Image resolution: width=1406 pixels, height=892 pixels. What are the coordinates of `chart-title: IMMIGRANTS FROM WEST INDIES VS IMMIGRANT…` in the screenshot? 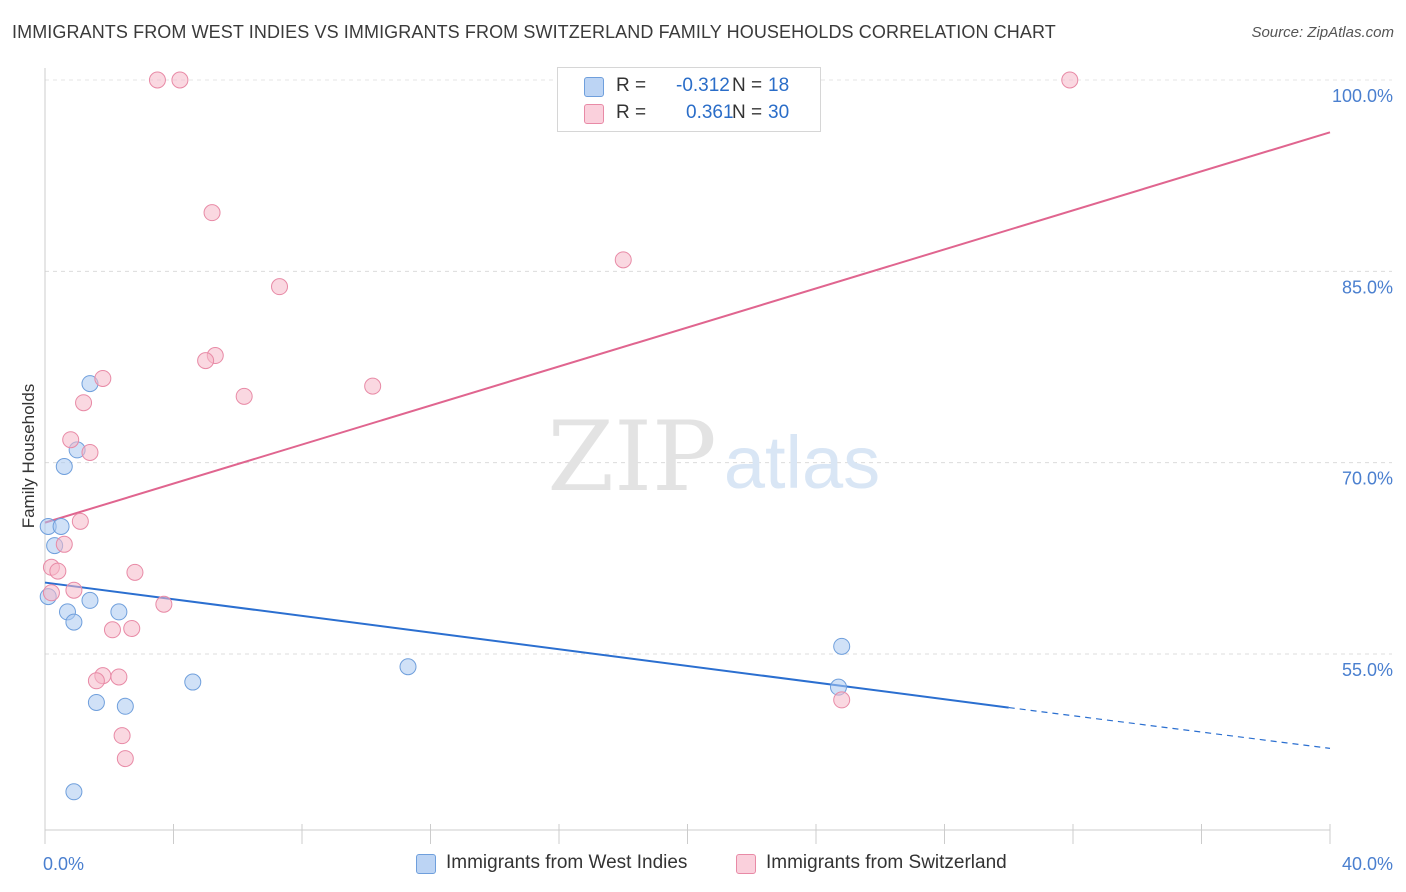 It's located at (534, 32).